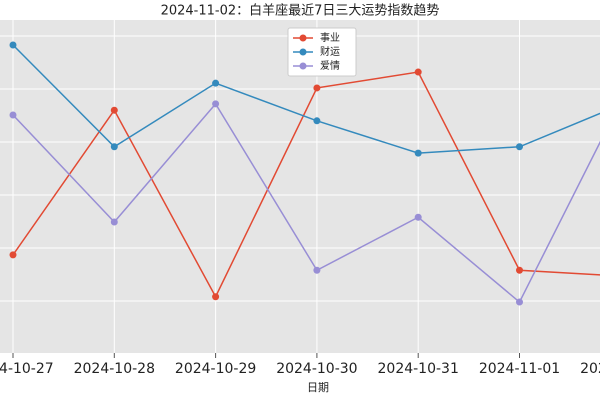  What do you see at coordinates (330, 37) in the screenshot?
I see `legend-label: 事业` at bounding box center [330, 37].